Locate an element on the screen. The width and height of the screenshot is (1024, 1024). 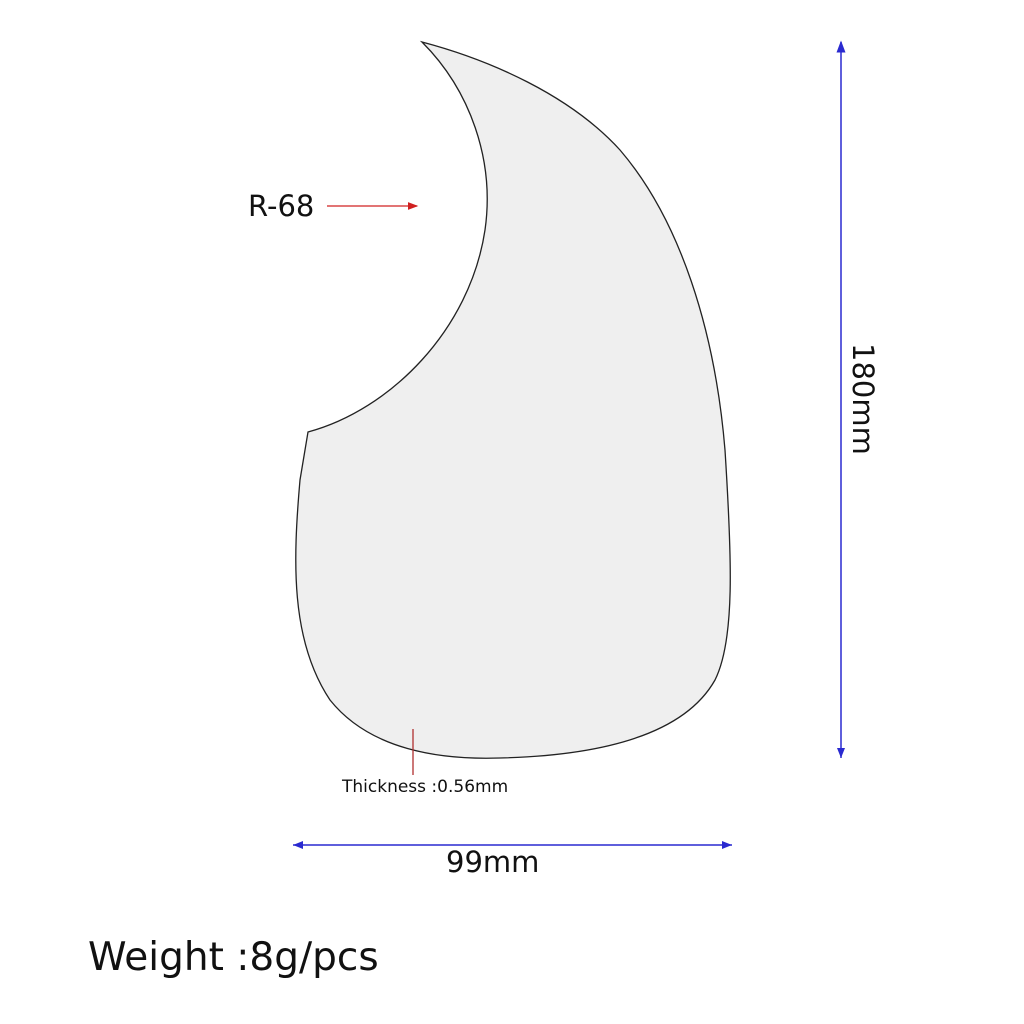
thickness-label: Thickness :0.56mm is located at coordinates (425, 787).